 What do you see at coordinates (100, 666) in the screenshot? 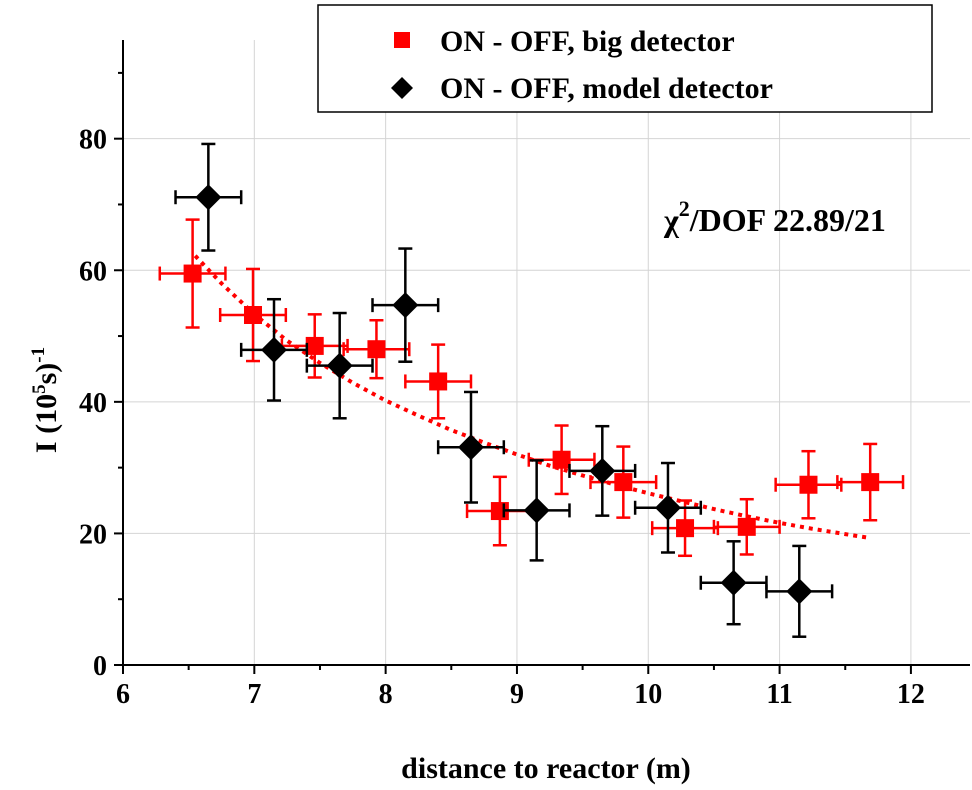
I see `y-tick-label: 0` at bounding box center [100, 666].